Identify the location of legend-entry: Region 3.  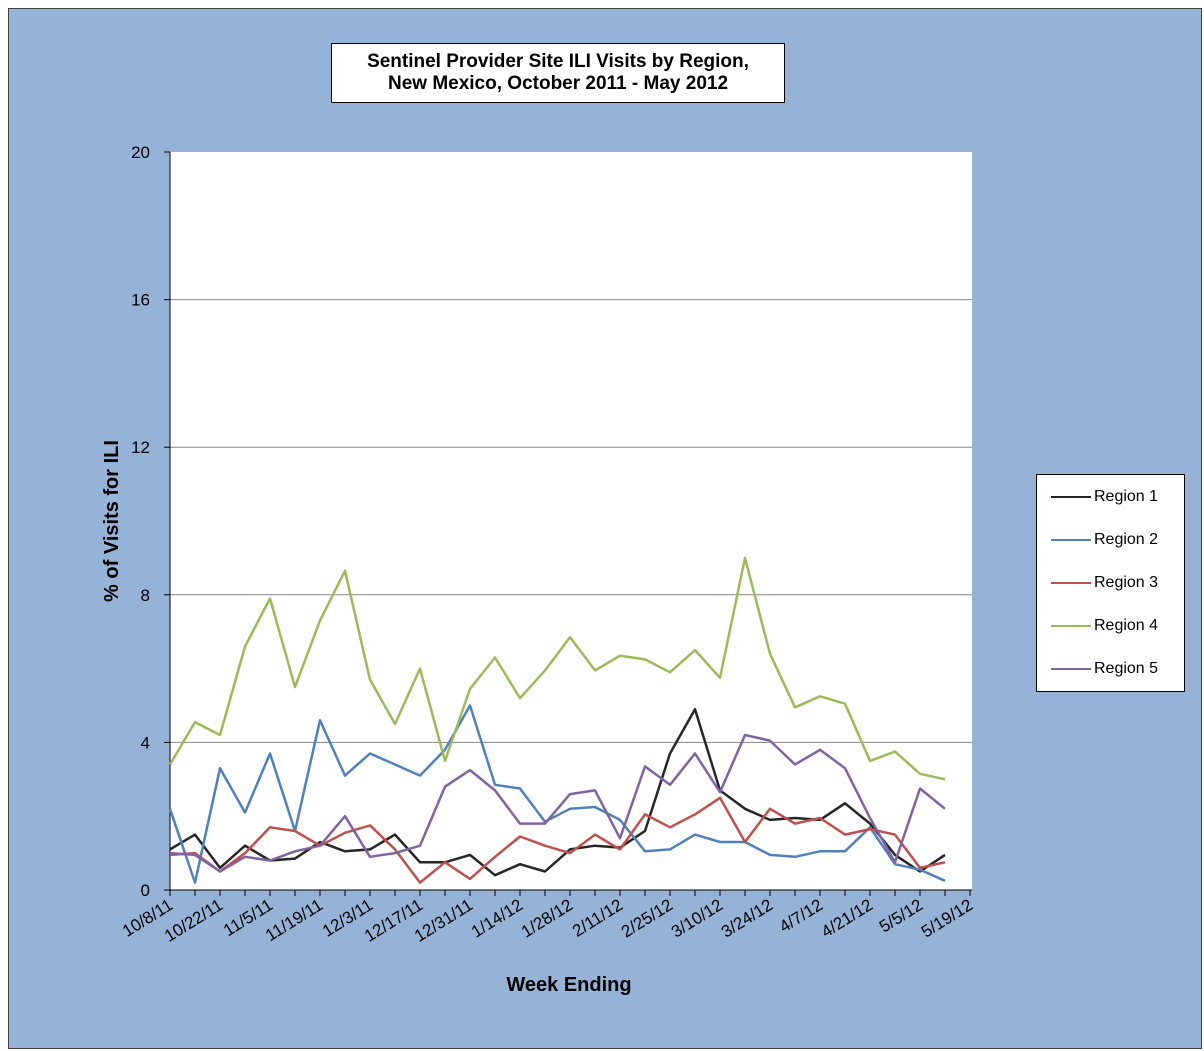
(1104, 583).